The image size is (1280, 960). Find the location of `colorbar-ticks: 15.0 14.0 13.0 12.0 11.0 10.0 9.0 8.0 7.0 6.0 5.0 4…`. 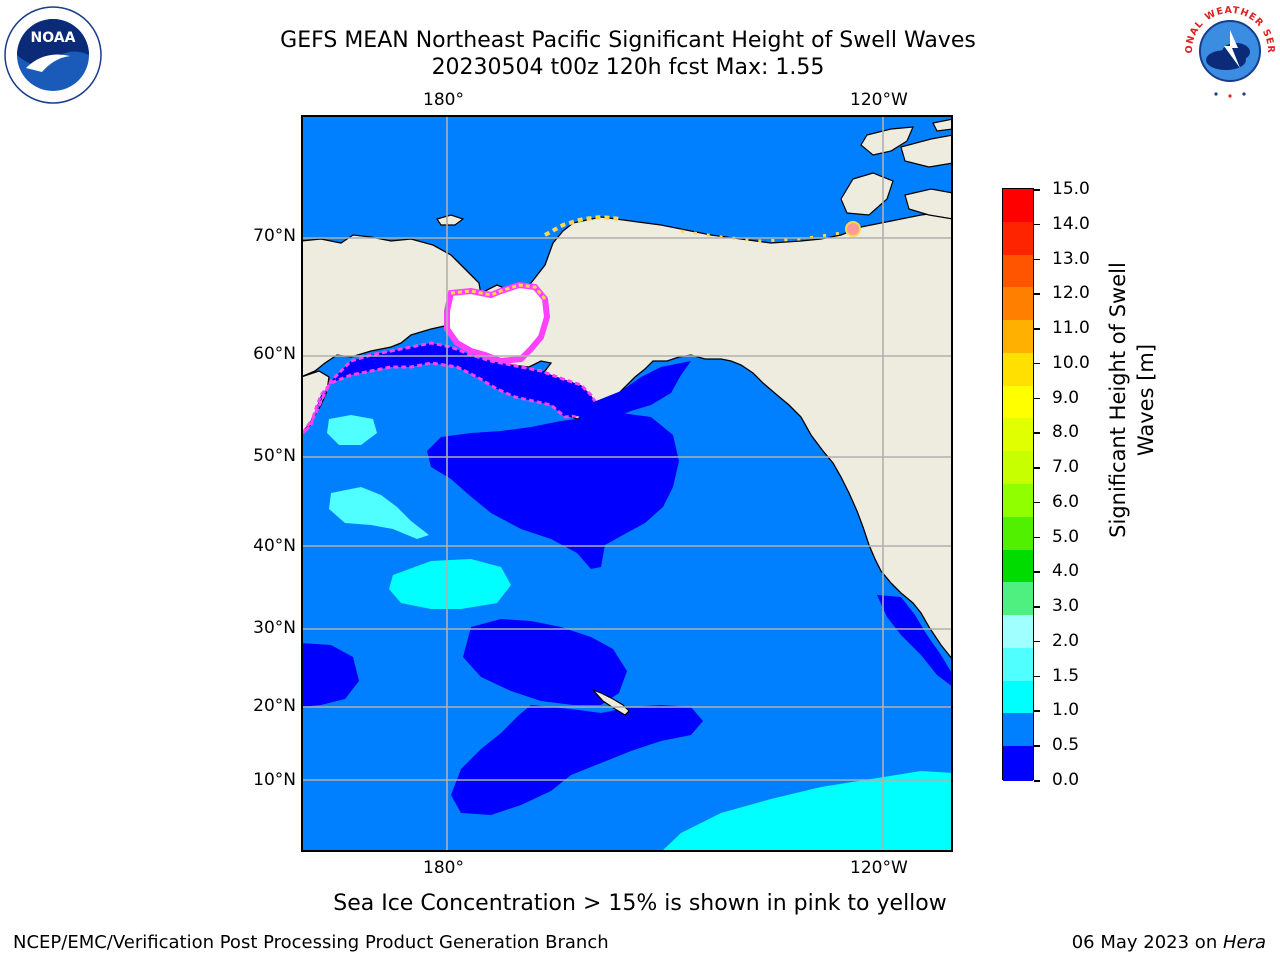

colorbar-ticks: 15.0 14.0 13.0 12.0 11.0 10.0 9.0 8.0 7.0 6.0 5.0 4… is located at coordinates (1070, 480).